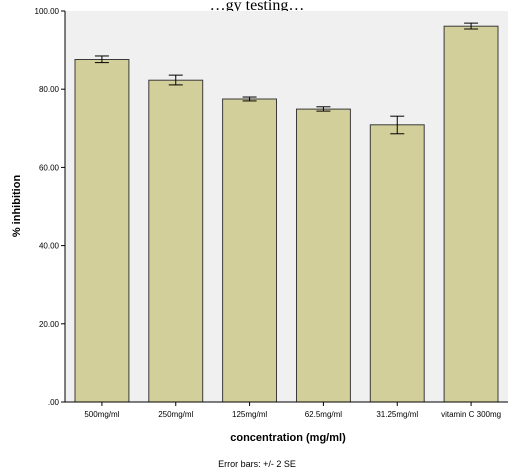 Image resolution: width=514 pixels, height=472 pixels. Describe the element at coordinates (47, 11) in the screenshot. I see `y-tick-label: 100.00` at that location.